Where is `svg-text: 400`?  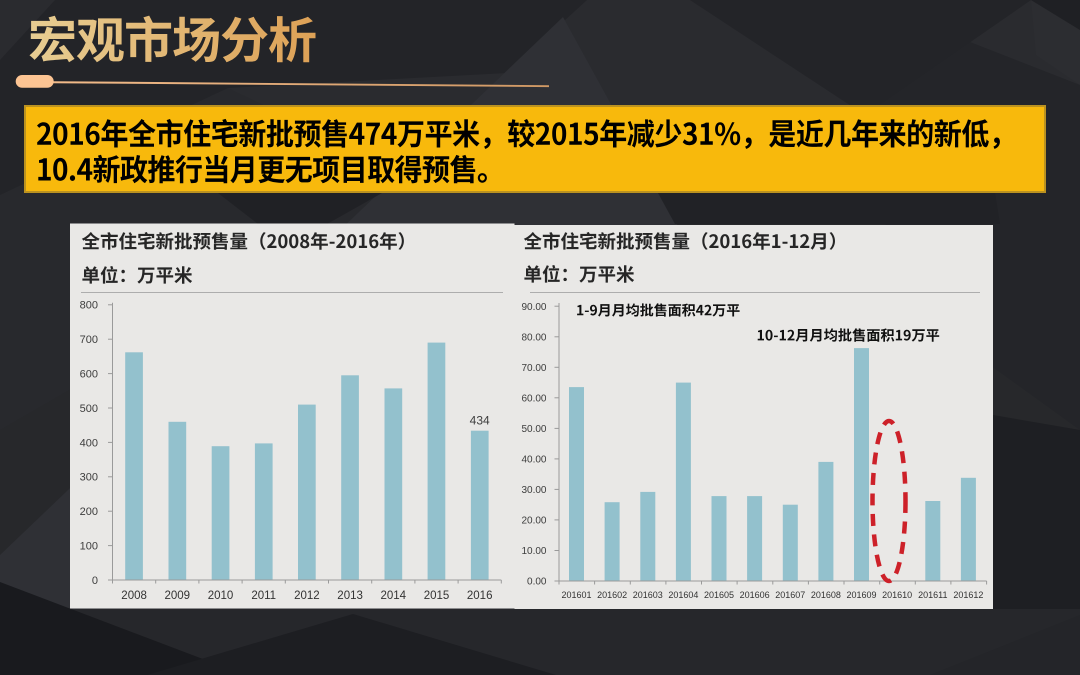
svg-text: 400 is located at coordinates (89, 443).